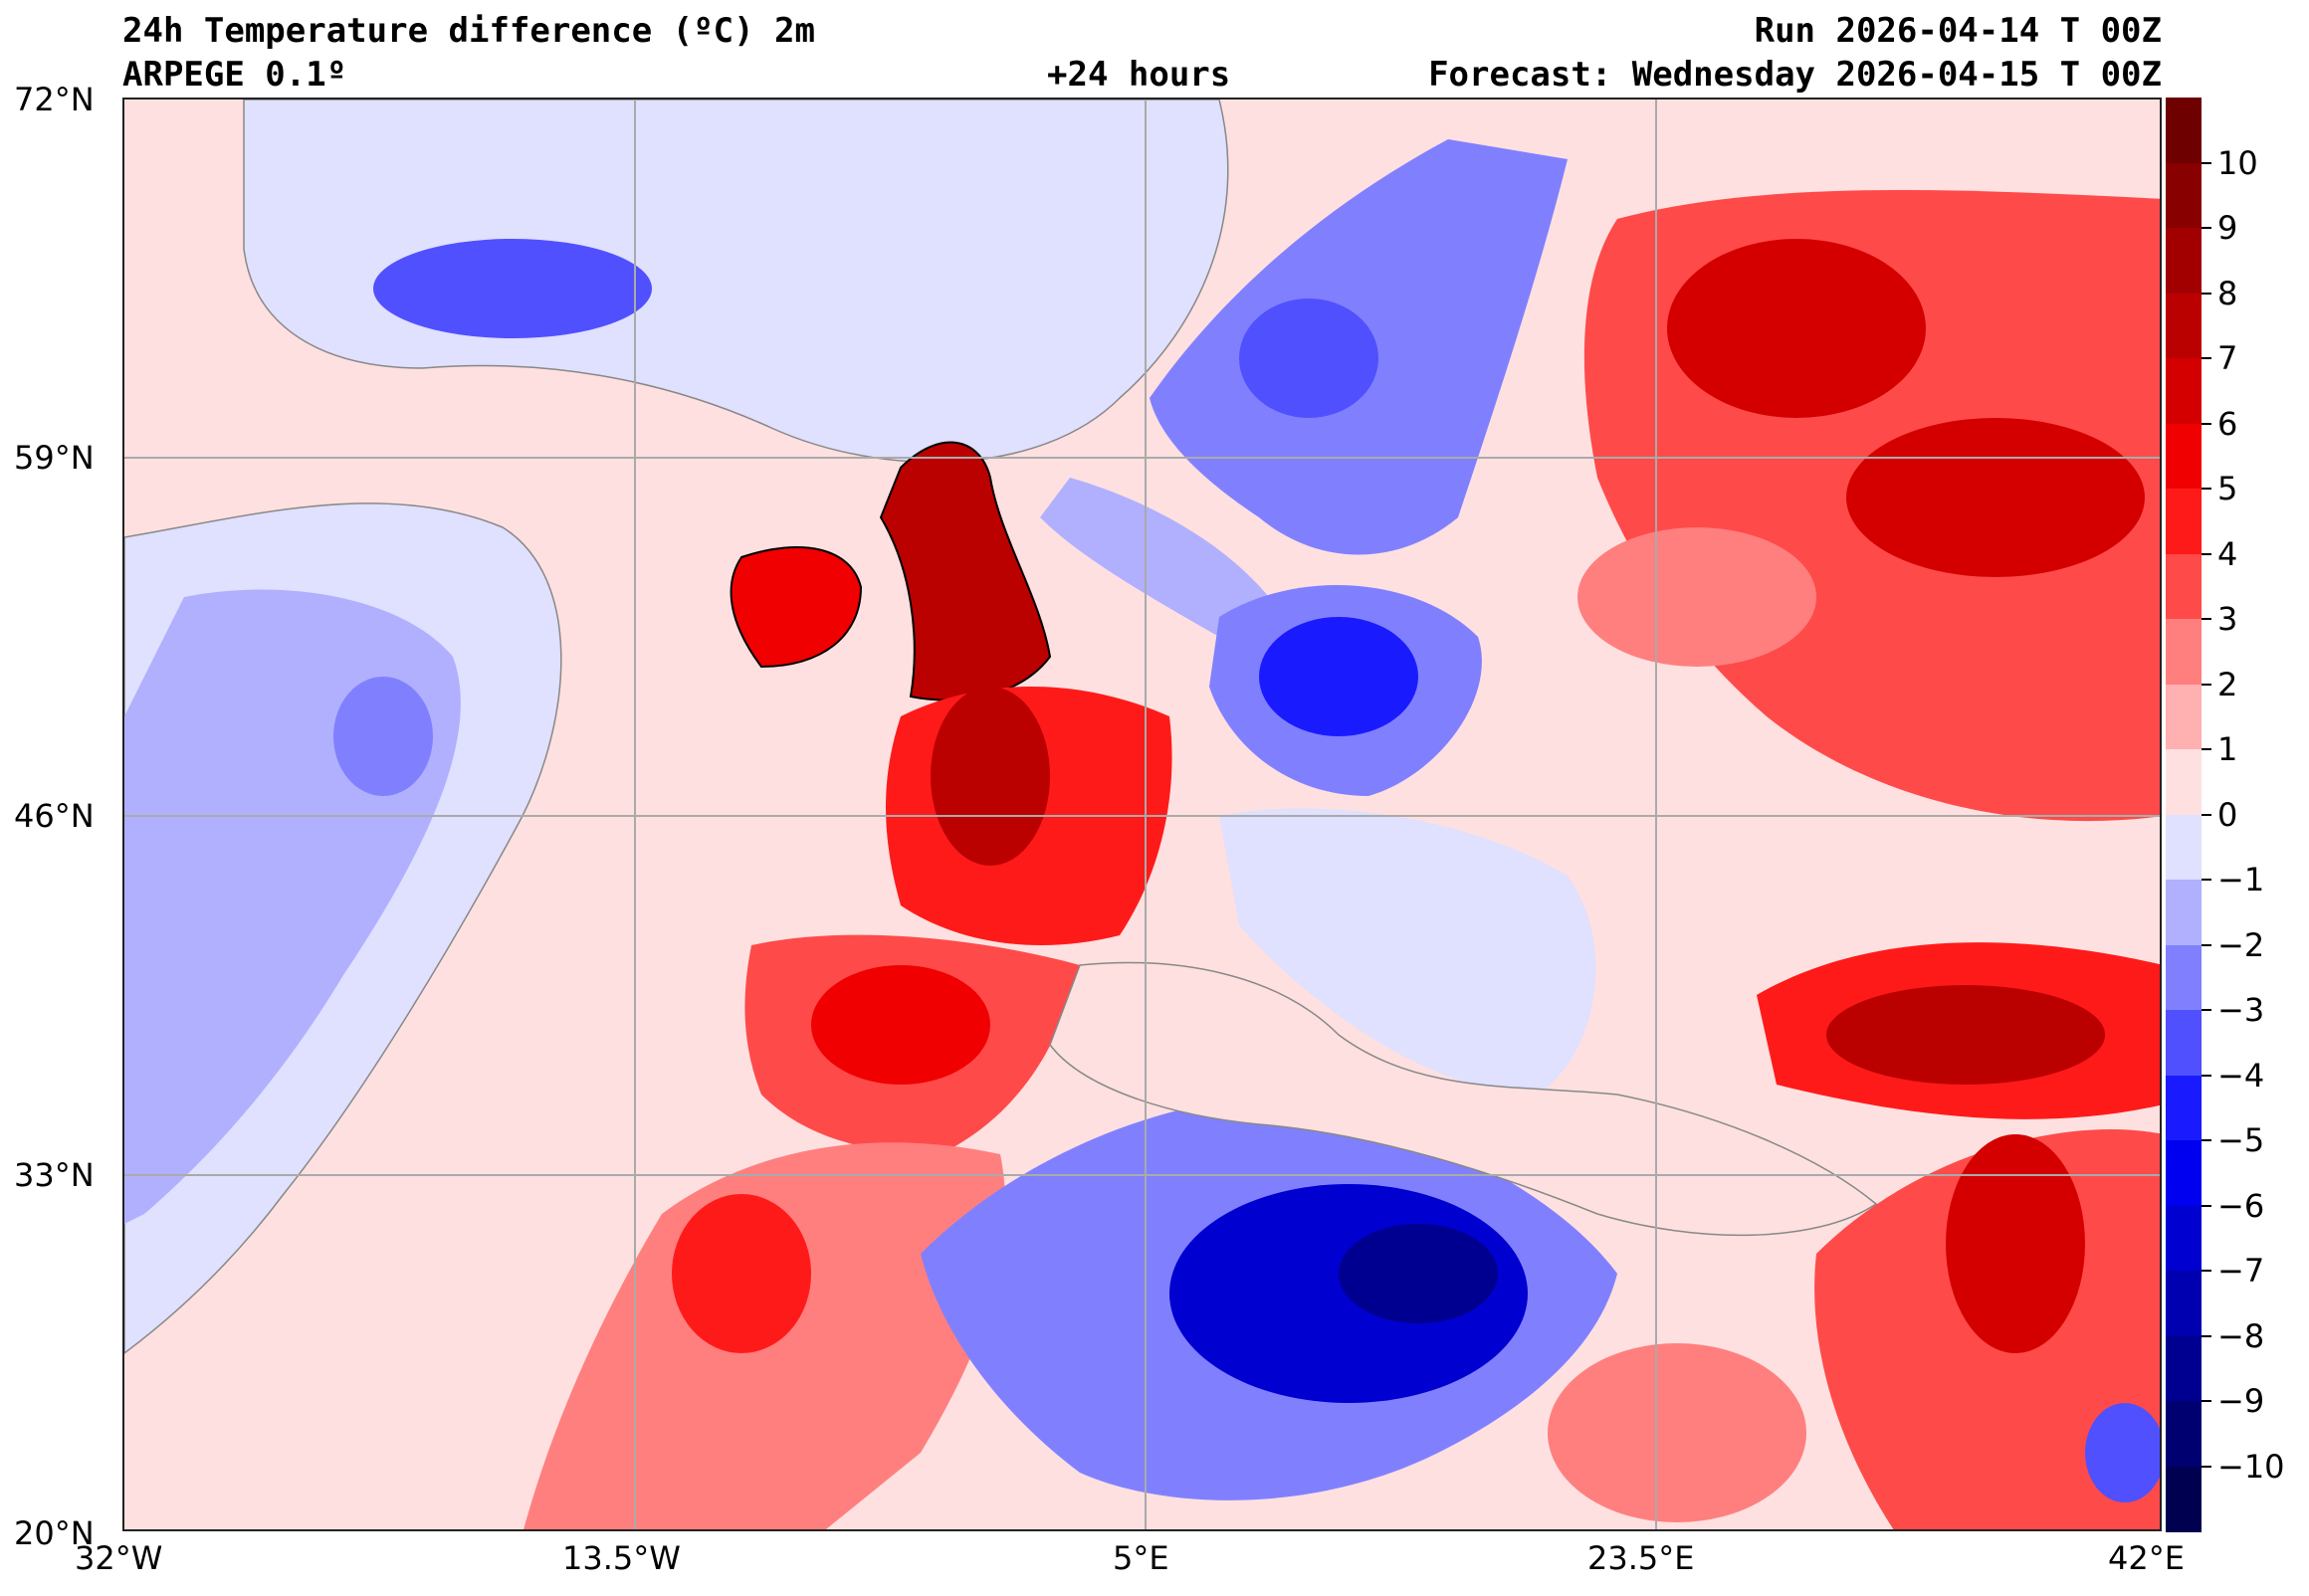  I want to click on colorbar-label: −9, so click(2241, 1401).